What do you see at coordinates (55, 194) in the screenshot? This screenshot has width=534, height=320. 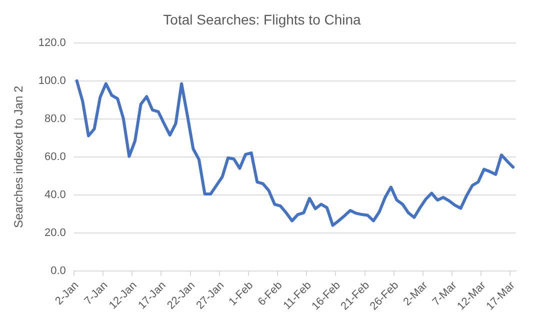 I see `y-tick-label: 40.0` at bounding box center [55, 194].